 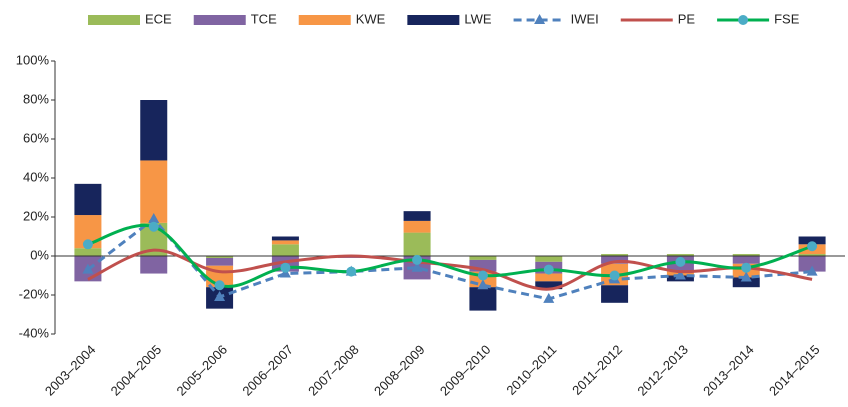 What do you see at coordinates (662, 370) in the screenshot?
I see `x-tick-label: 2012–2013` at bounding box center [662, 370].